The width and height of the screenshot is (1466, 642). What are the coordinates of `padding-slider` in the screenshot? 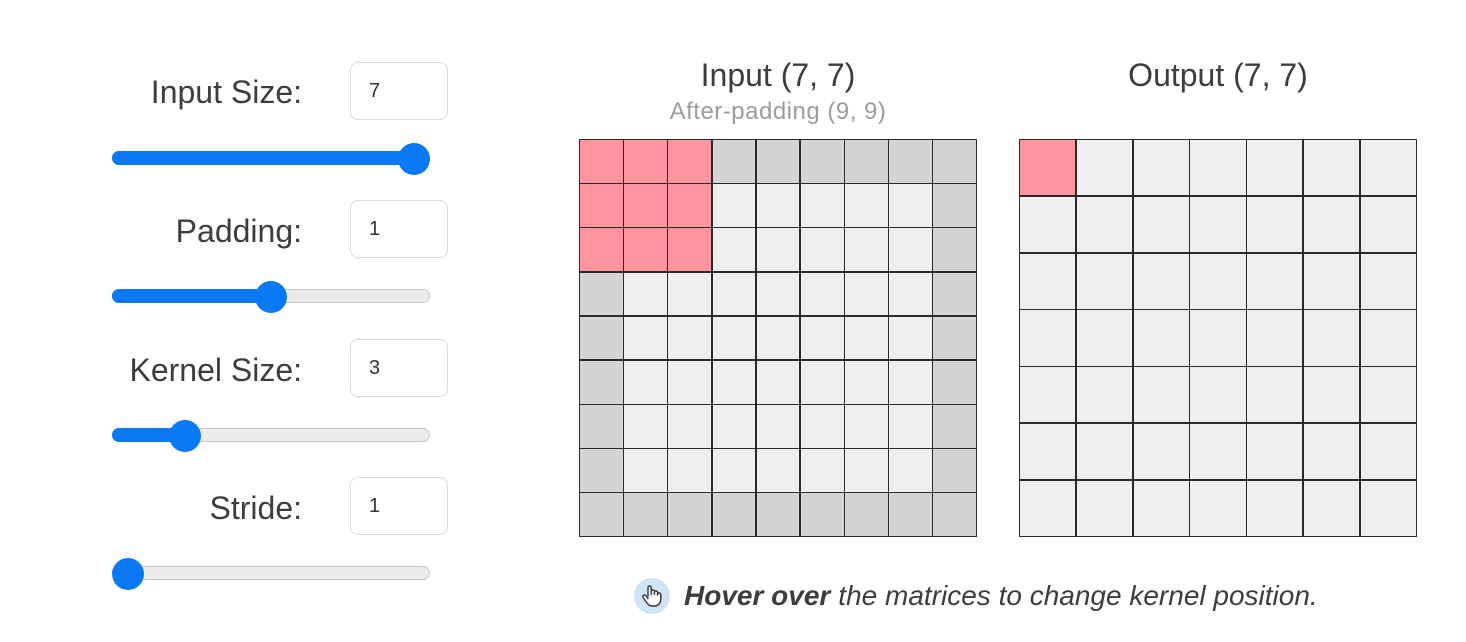 It's located at (271, 297).